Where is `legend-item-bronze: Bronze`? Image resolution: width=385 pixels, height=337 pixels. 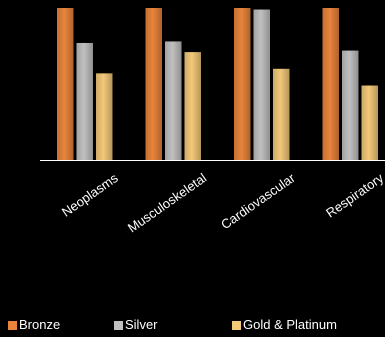 legend-item-bronze: Bronze is located at coordinates (34, 325).